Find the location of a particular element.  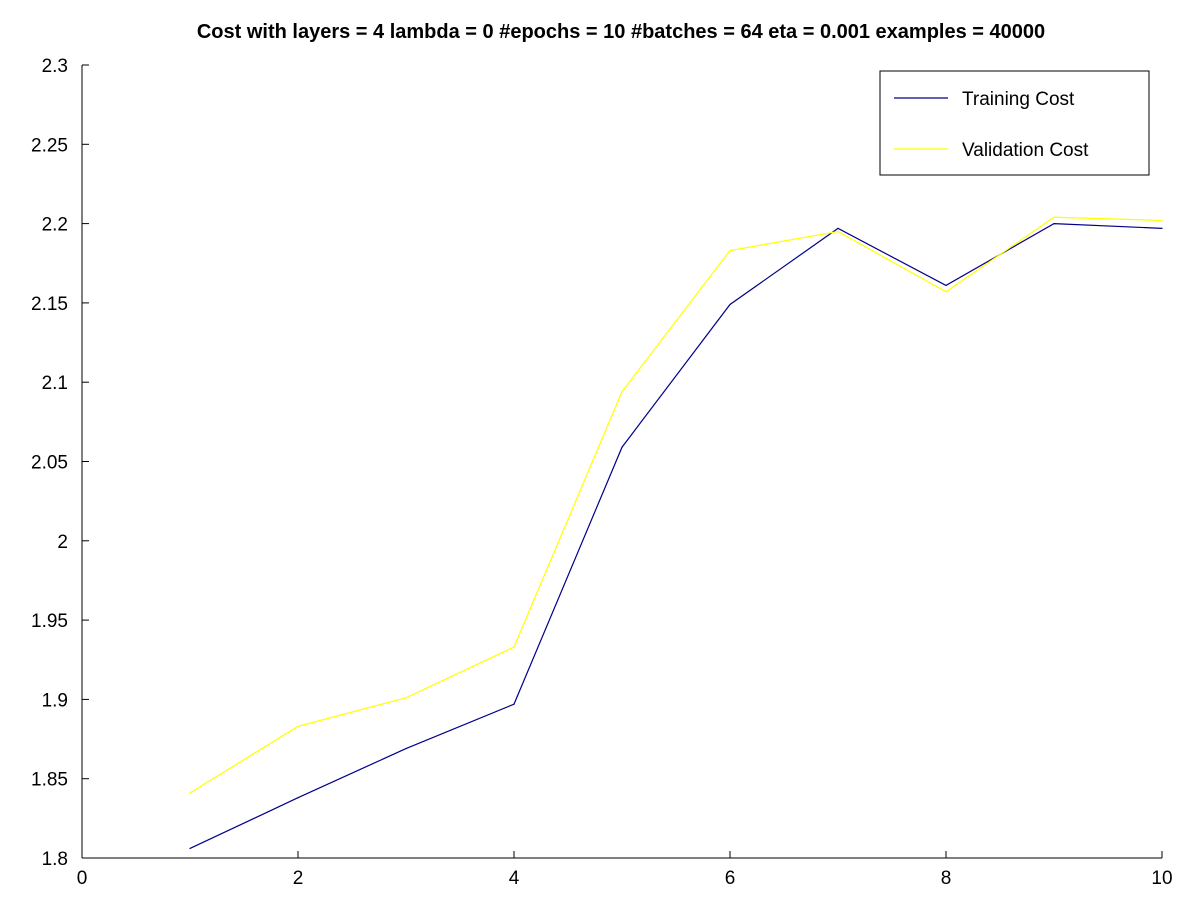

legend-label-validation-cost: Validation Cost is located at coordinates (1025, 150).